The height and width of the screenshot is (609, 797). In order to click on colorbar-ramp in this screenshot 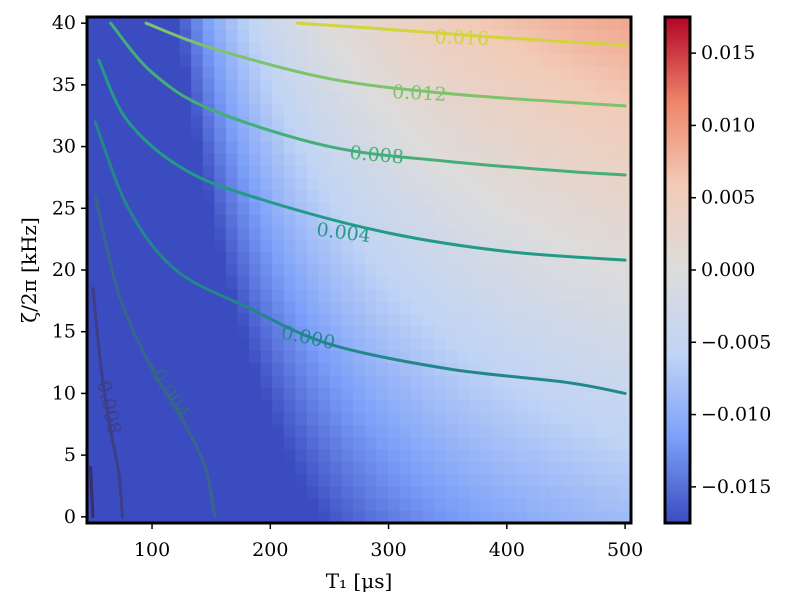, I will do `click(677, 270)`.